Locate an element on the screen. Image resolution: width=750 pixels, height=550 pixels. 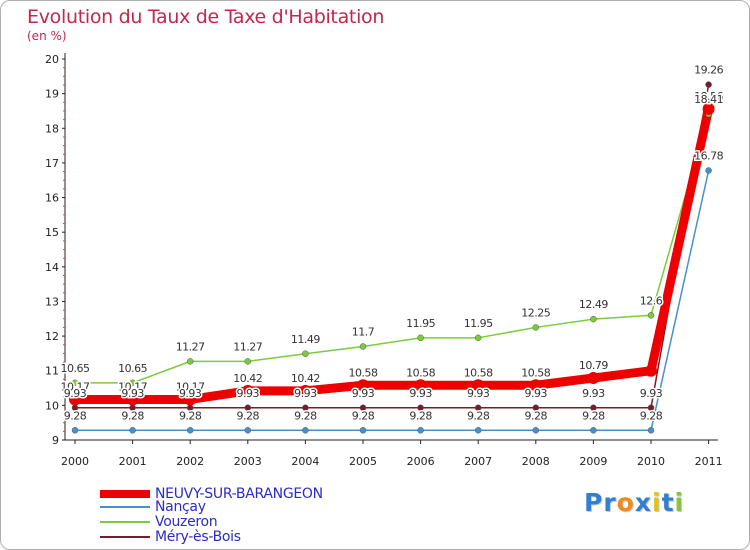
data-label: 18.56 is located at coordinates (708, 96).